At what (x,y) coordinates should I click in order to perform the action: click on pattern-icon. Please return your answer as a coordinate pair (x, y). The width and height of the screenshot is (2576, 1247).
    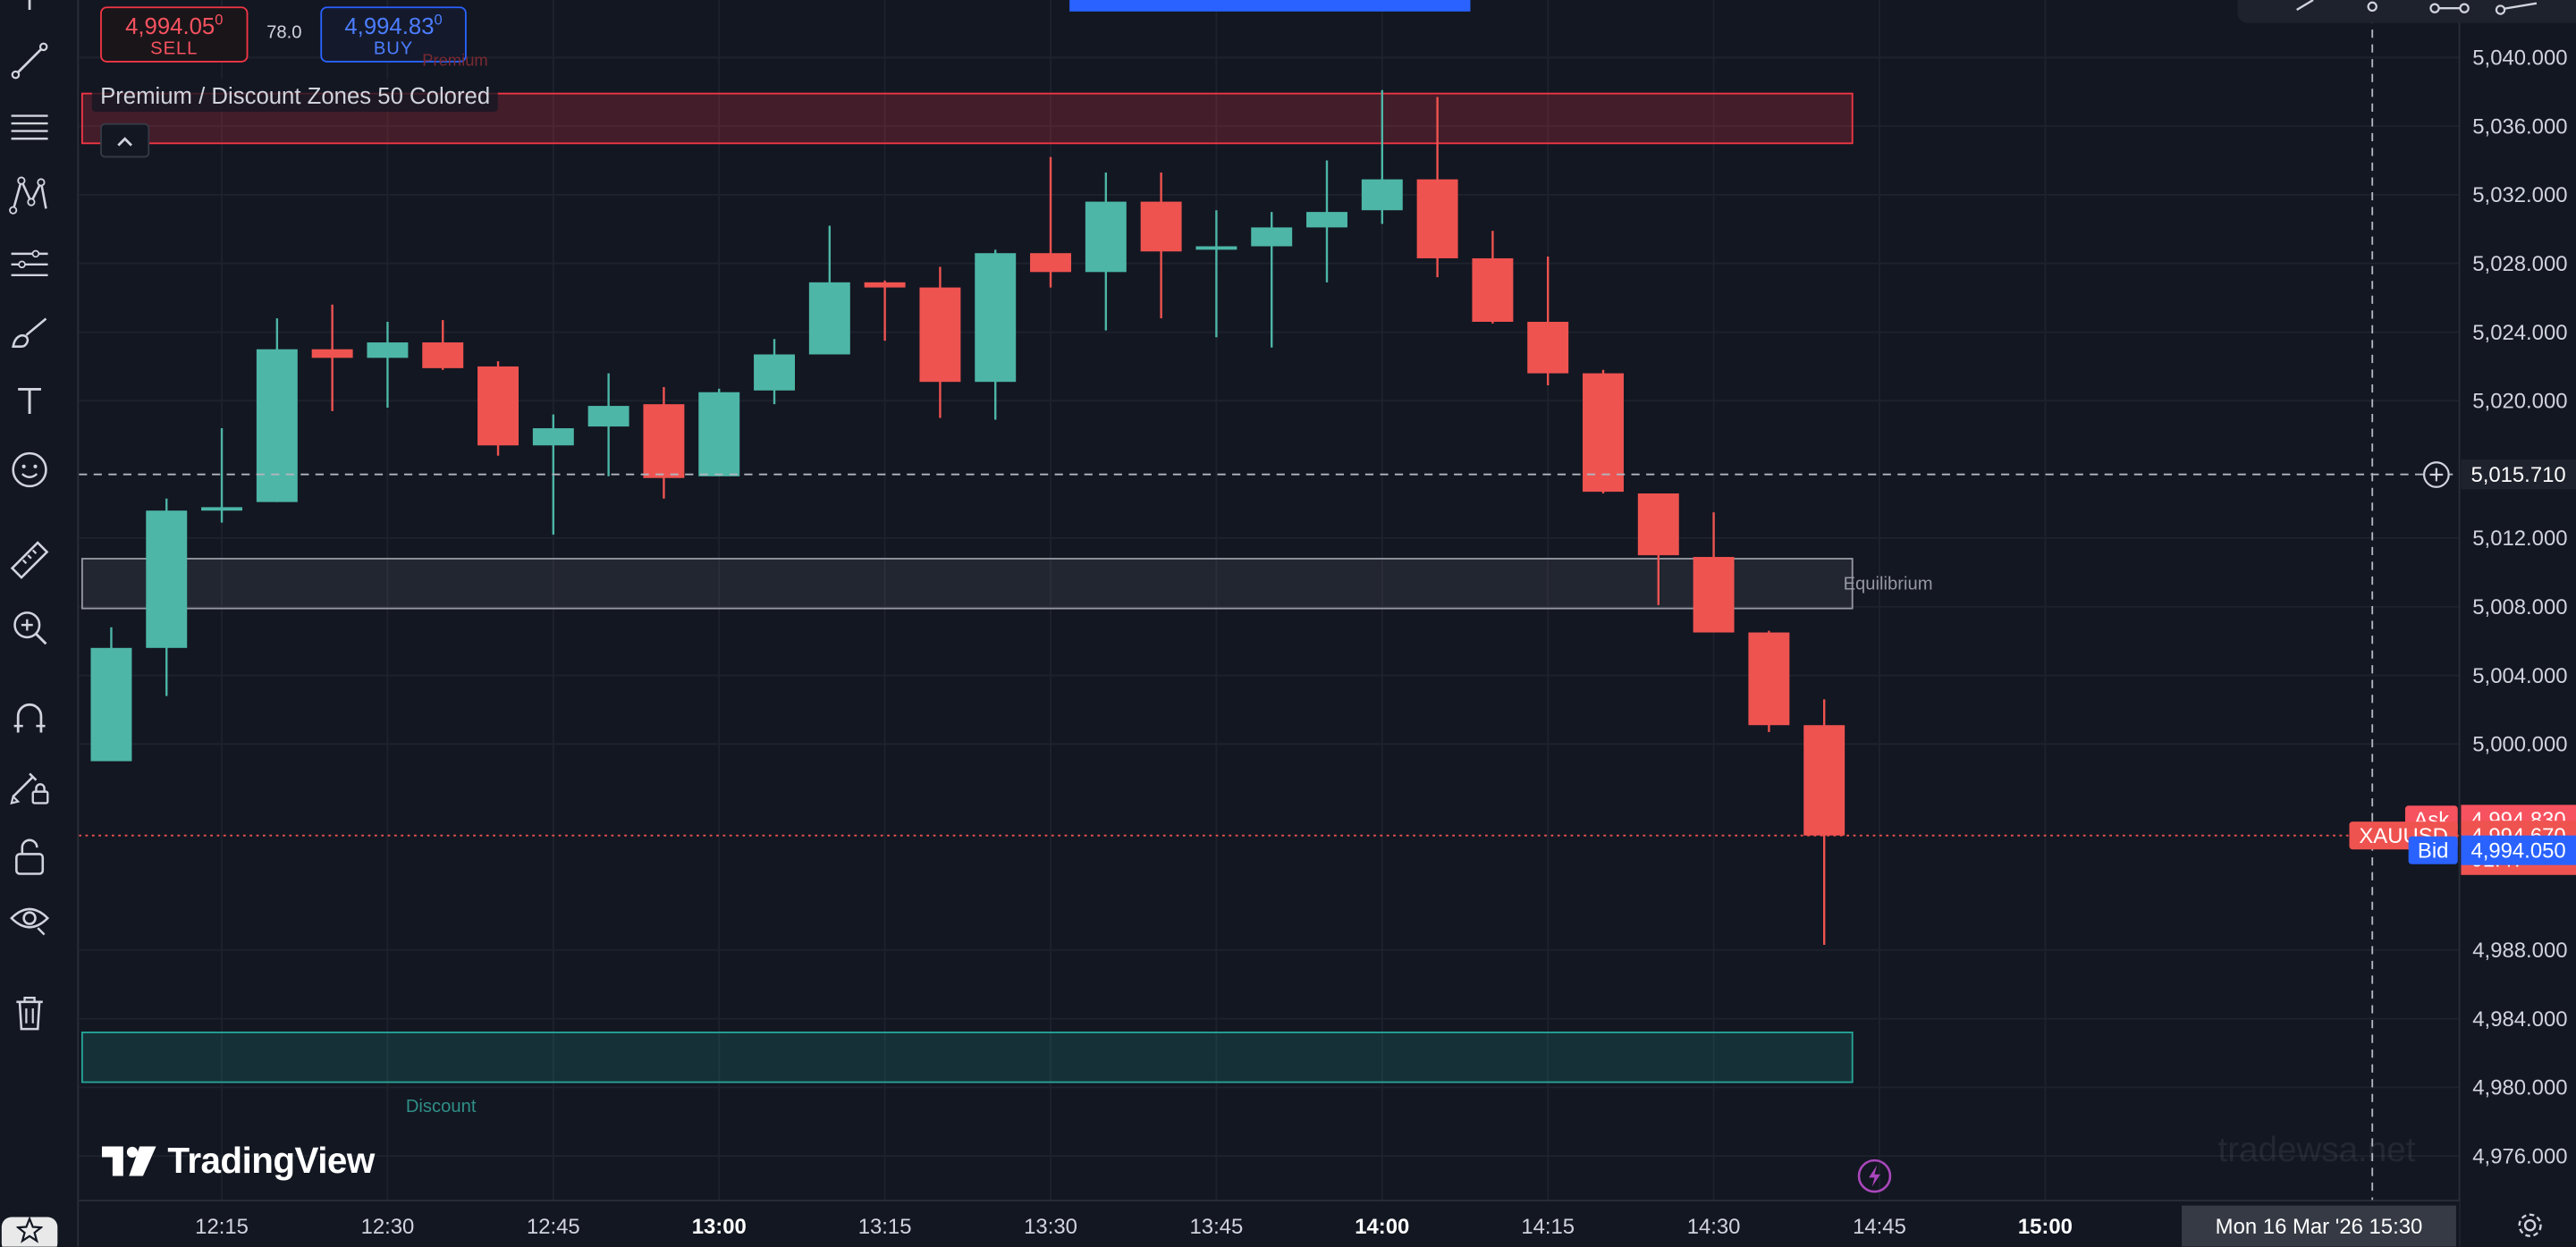
    Looking at the image, I should click on (29, 195).